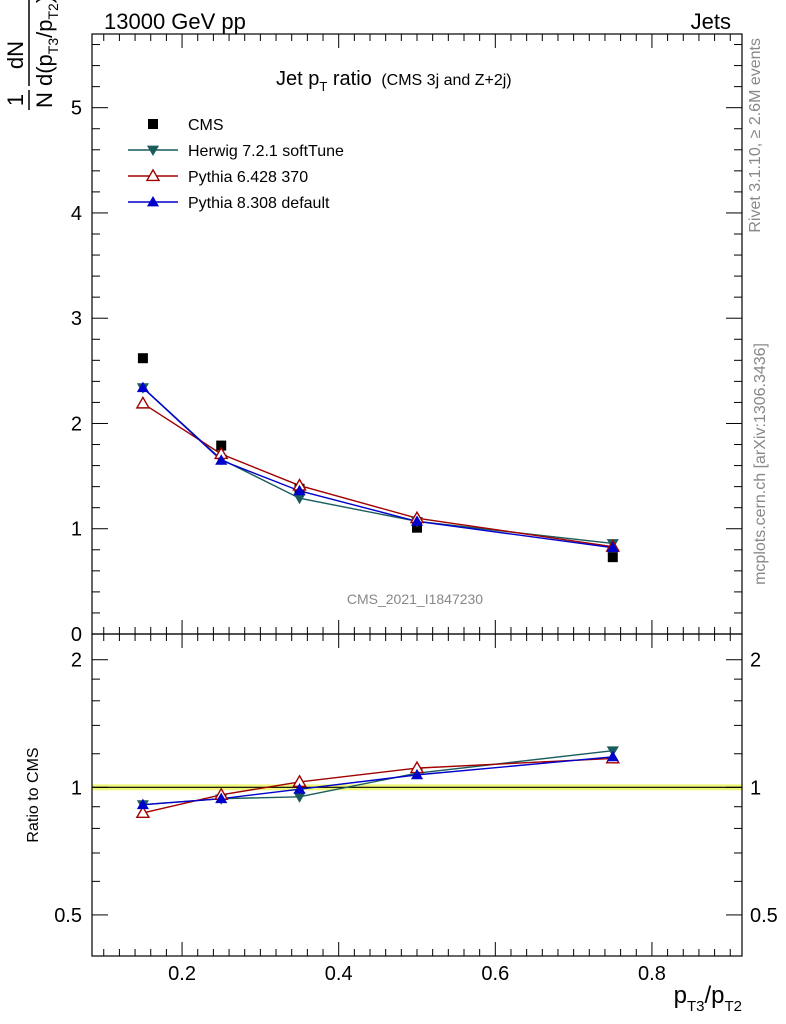 The width and height of the screenshot is (786, 1024). I want to click on ratio-ytick-label-right: 2, so click(755, 661).